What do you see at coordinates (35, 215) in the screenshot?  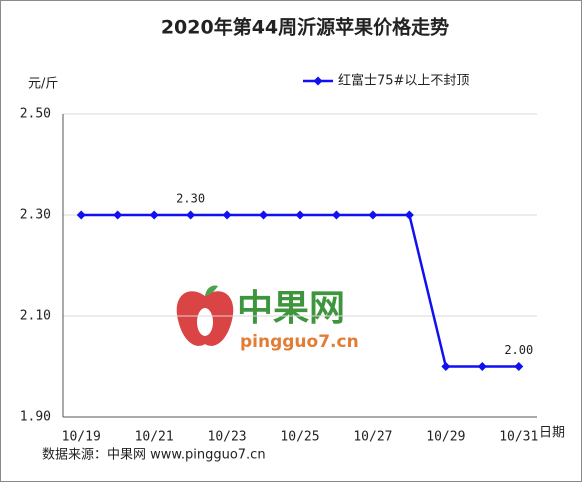 I see `y-tick-label: 2.30` at bounding box center [35, 215].